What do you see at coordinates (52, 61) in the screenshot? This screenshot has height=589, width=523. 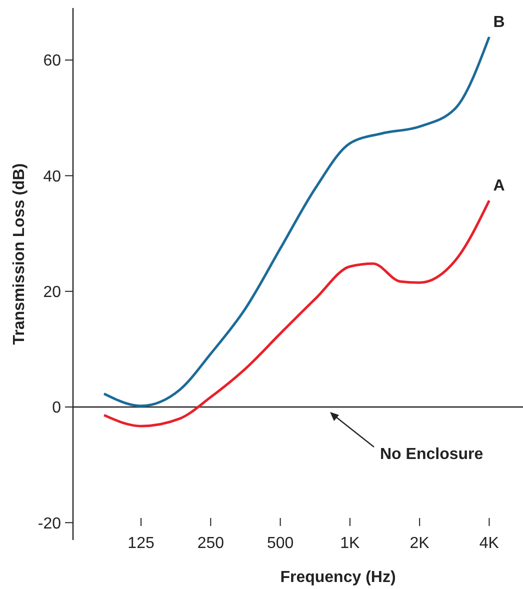 I see `y-tick-label: 60` at bounding box center [52, 61].